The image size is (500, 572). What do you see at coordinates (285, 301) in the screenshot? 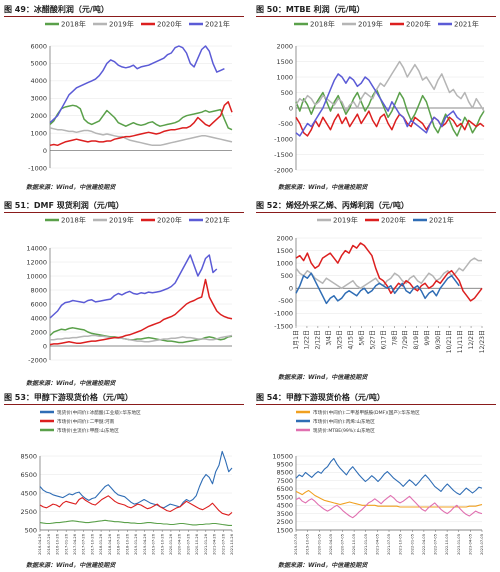
I see `y-tick-label: -500` at bounding box center [285, 301].